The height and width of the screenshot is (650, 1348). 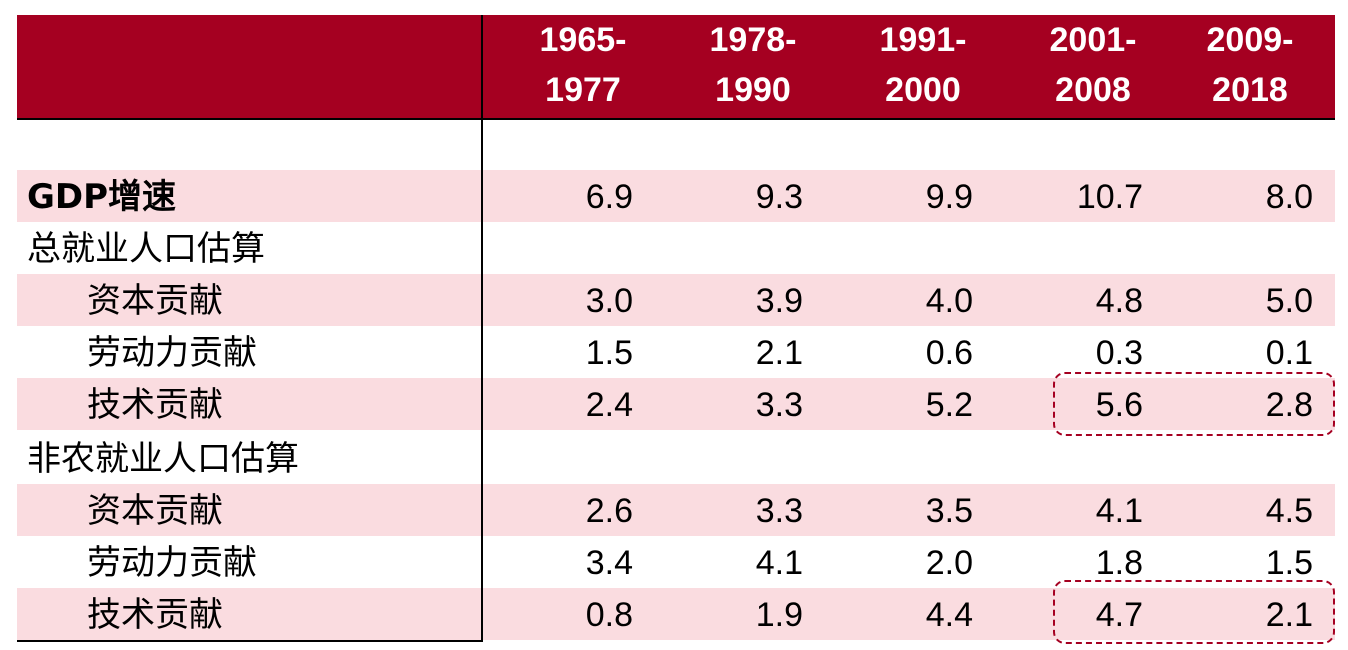 I want to click on header-divider, so click(x=676, y=119).